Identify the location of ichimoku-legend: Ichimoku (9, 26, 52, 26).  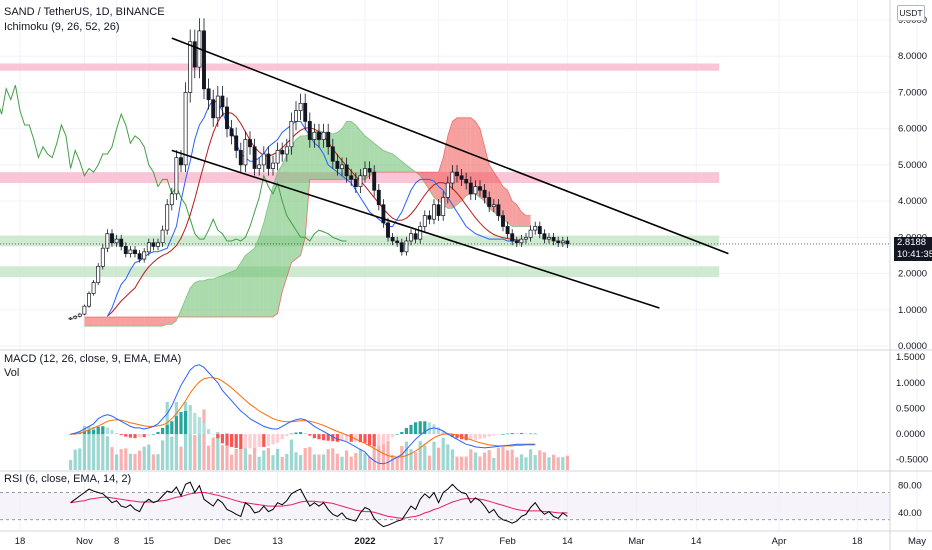
(64, 27).